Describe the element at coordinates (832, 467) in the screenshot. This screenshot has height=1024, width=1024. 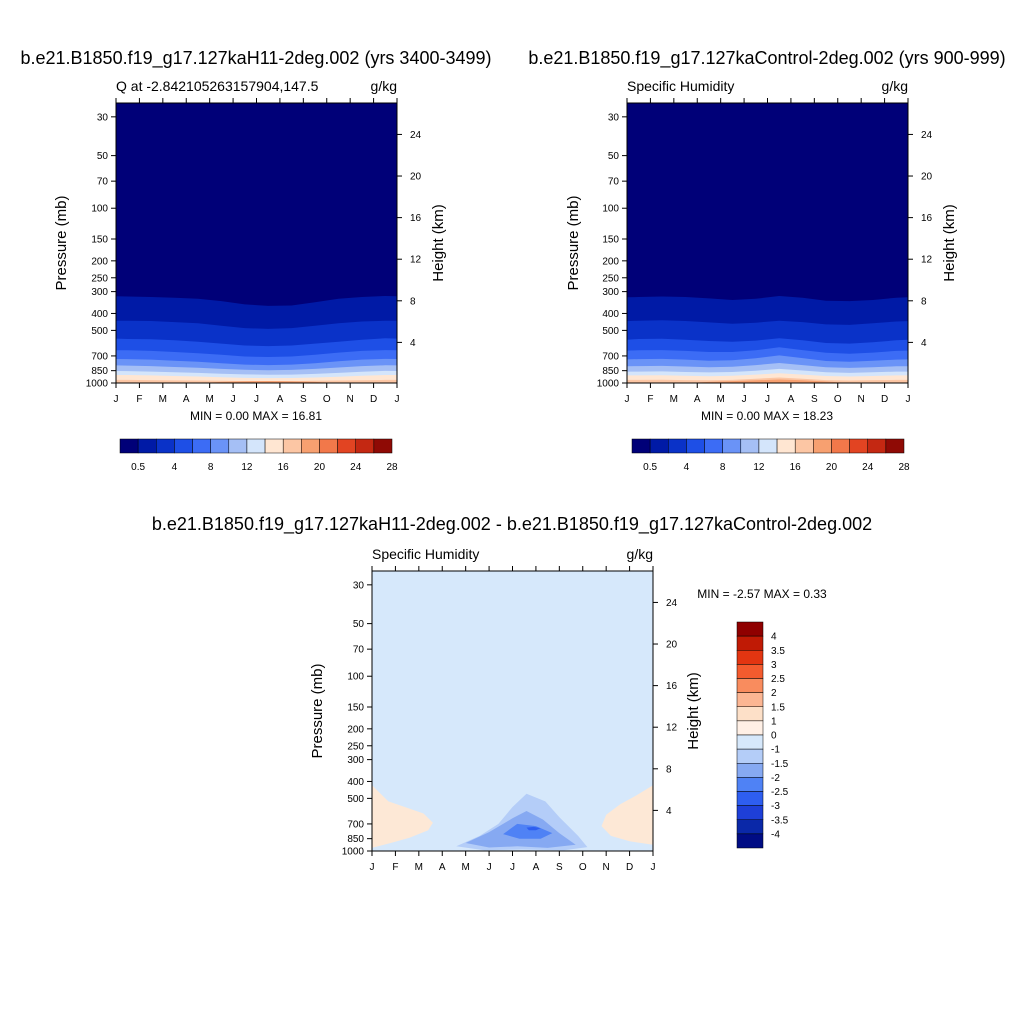
I see `colorbar-label: 20` at that location.